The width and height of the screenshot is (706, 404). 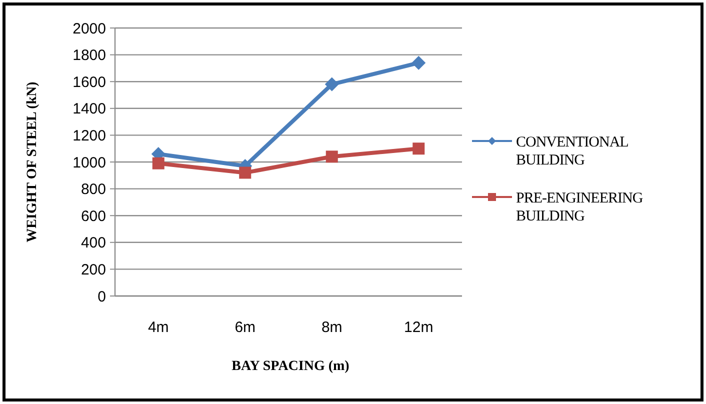 I want to click on y-tick-label: 0, so click(x=102, y=297).